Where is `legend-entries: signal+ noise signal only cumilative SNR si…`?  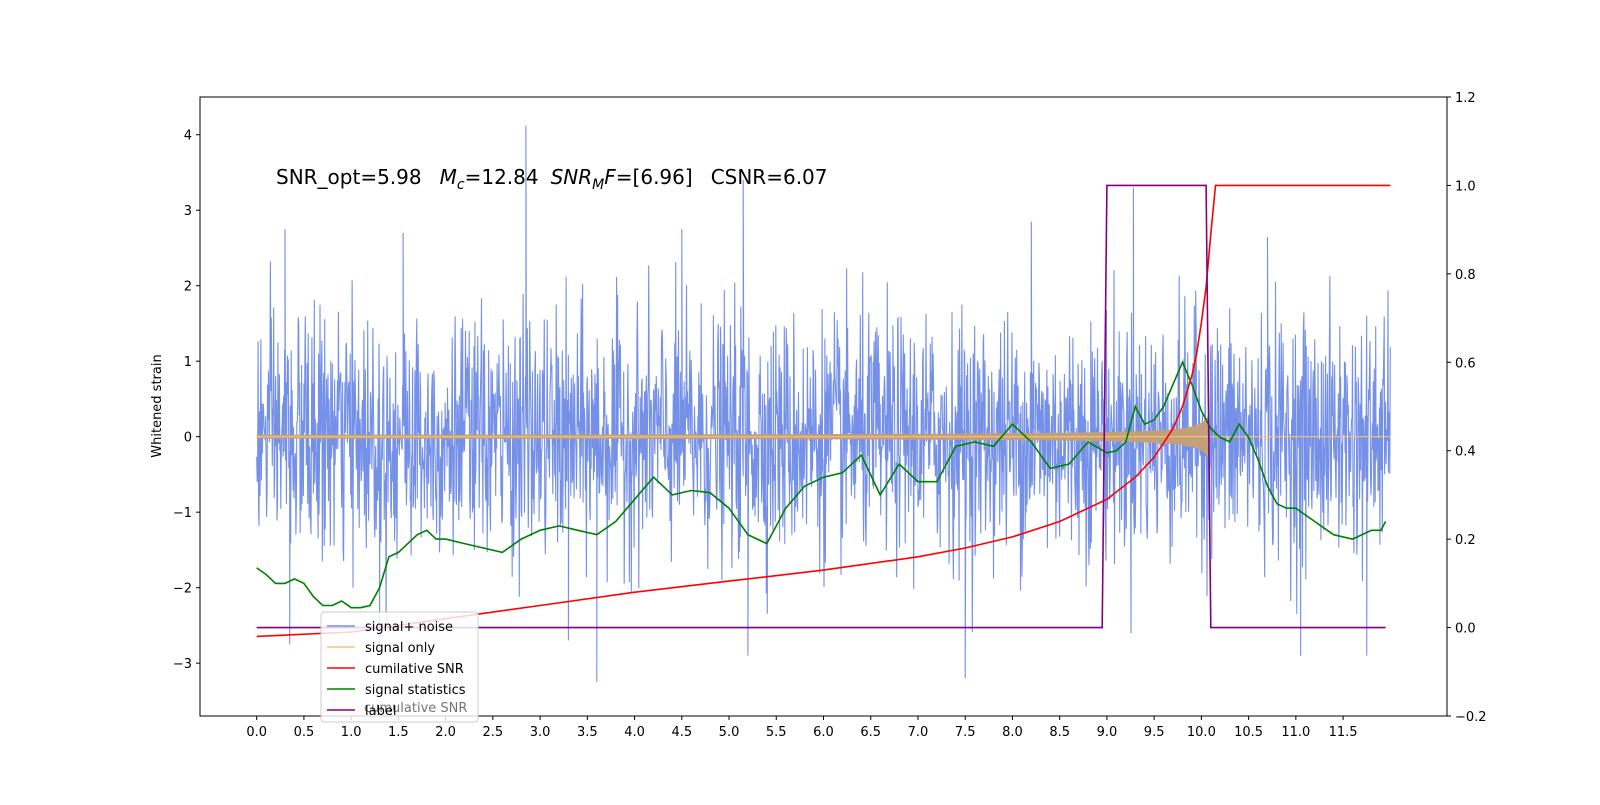 legend-entries: signal+ noise signal only cumilative SNR si… is located at coordinates (396, 669).